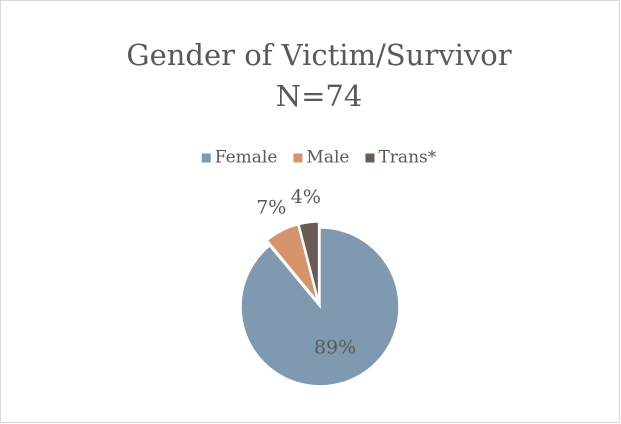 This screenshot has height=424, width=621. I want to click on data-label: 4%, so click(306, 197).